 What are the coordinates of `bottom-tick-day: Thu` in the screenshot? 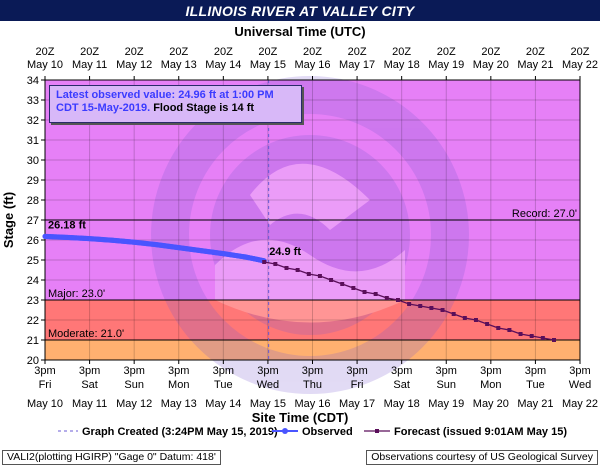 It's located at (312, 385).